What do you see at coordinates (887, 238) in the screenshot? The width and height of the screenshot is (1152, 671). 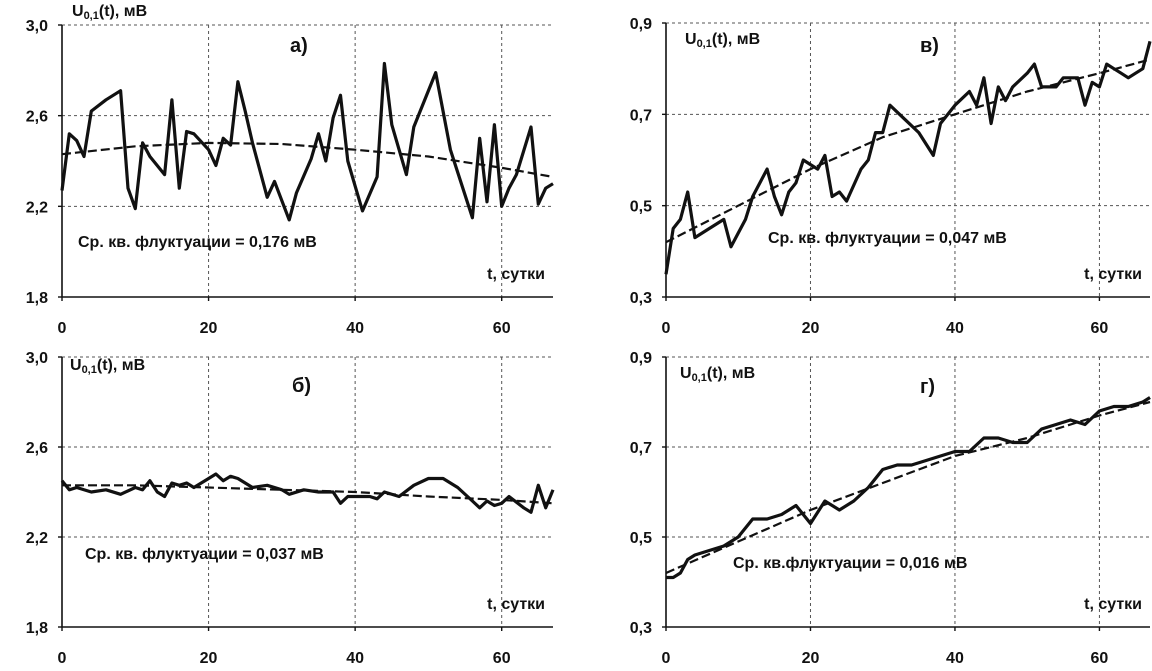 I see `fluctuation-annotation: Ср. кв. флуктуации = 0,047 мВ` at bounding box center [887, 238].